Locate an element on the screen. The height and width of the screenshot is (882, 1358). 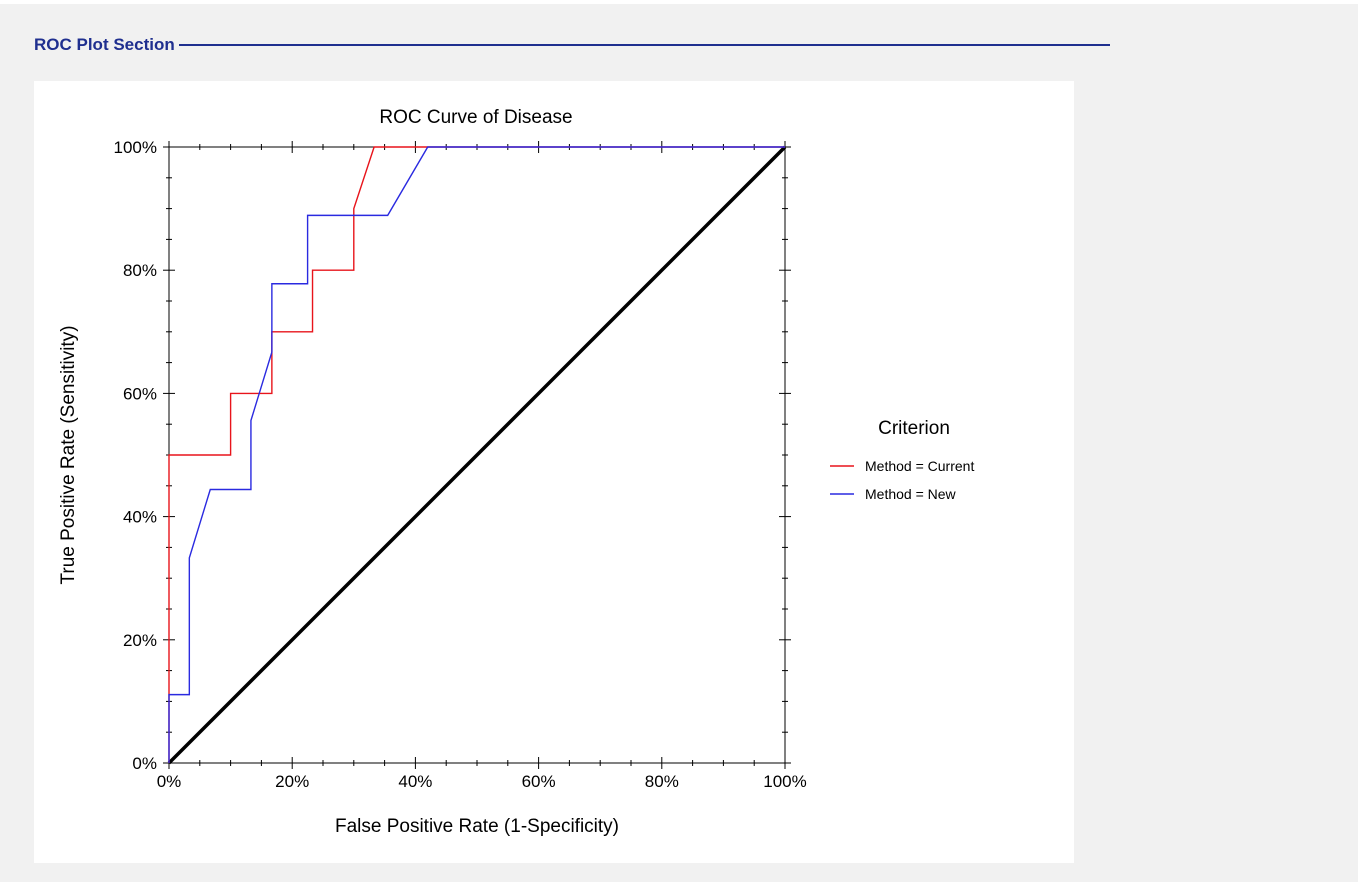
chart-title: ROC Curve of Disease is located at coordinates (475, 117).